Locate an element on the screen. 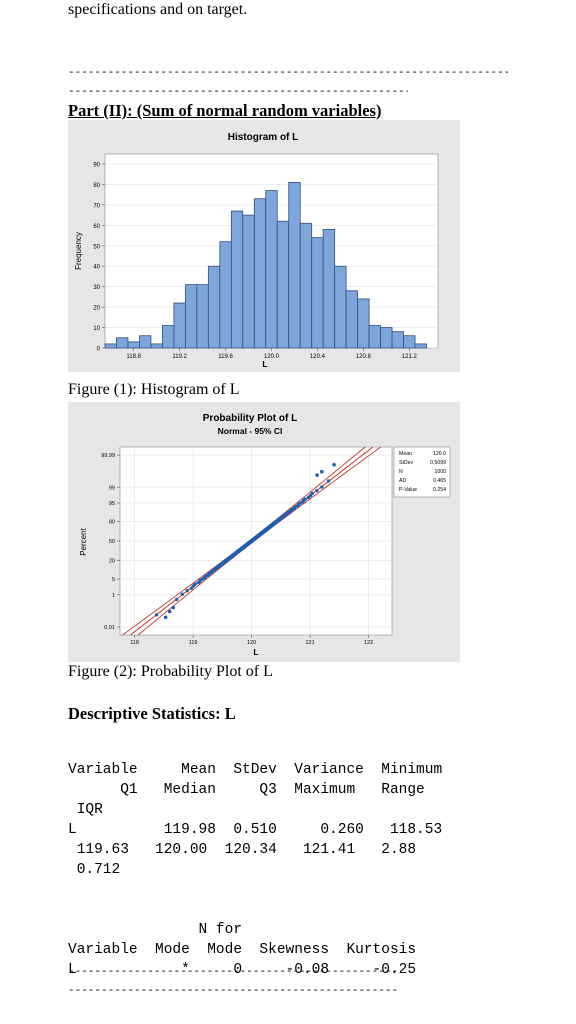  stats-line: L 119.98 0.510 0.260 118.53 is located at coordinates (255, 830).